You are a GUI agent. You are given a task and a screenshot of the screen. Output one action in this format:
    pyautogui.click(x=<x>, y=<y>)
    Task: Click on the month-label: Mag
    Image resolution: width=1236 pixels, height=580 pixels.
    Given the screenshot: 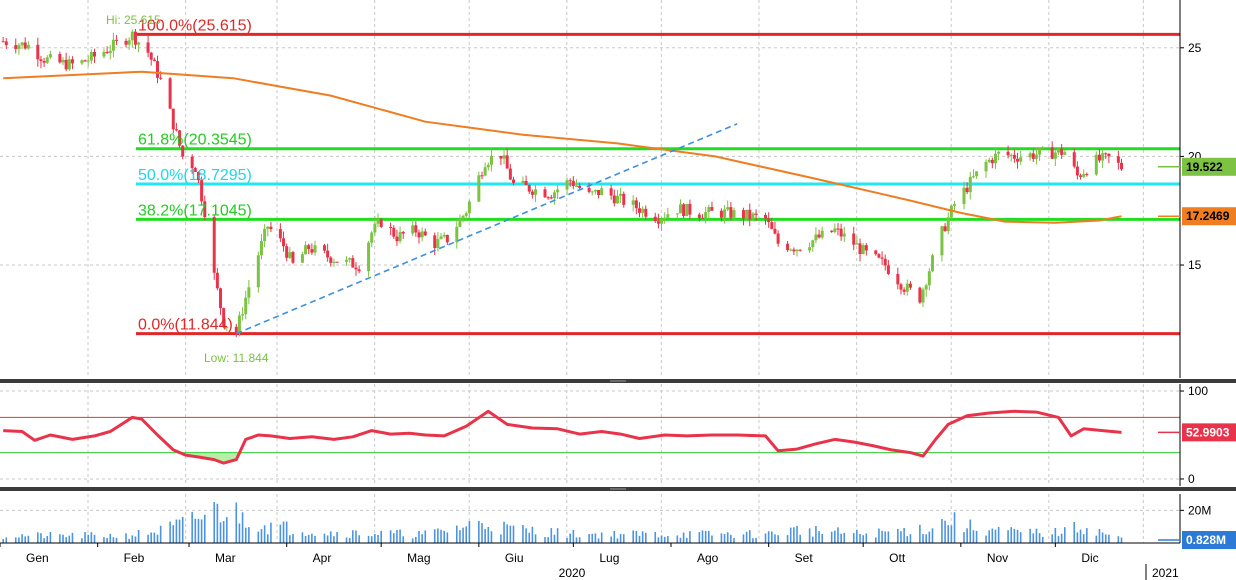 What is the action you would take?
    pyautogui.click(x=418, y=558)
    